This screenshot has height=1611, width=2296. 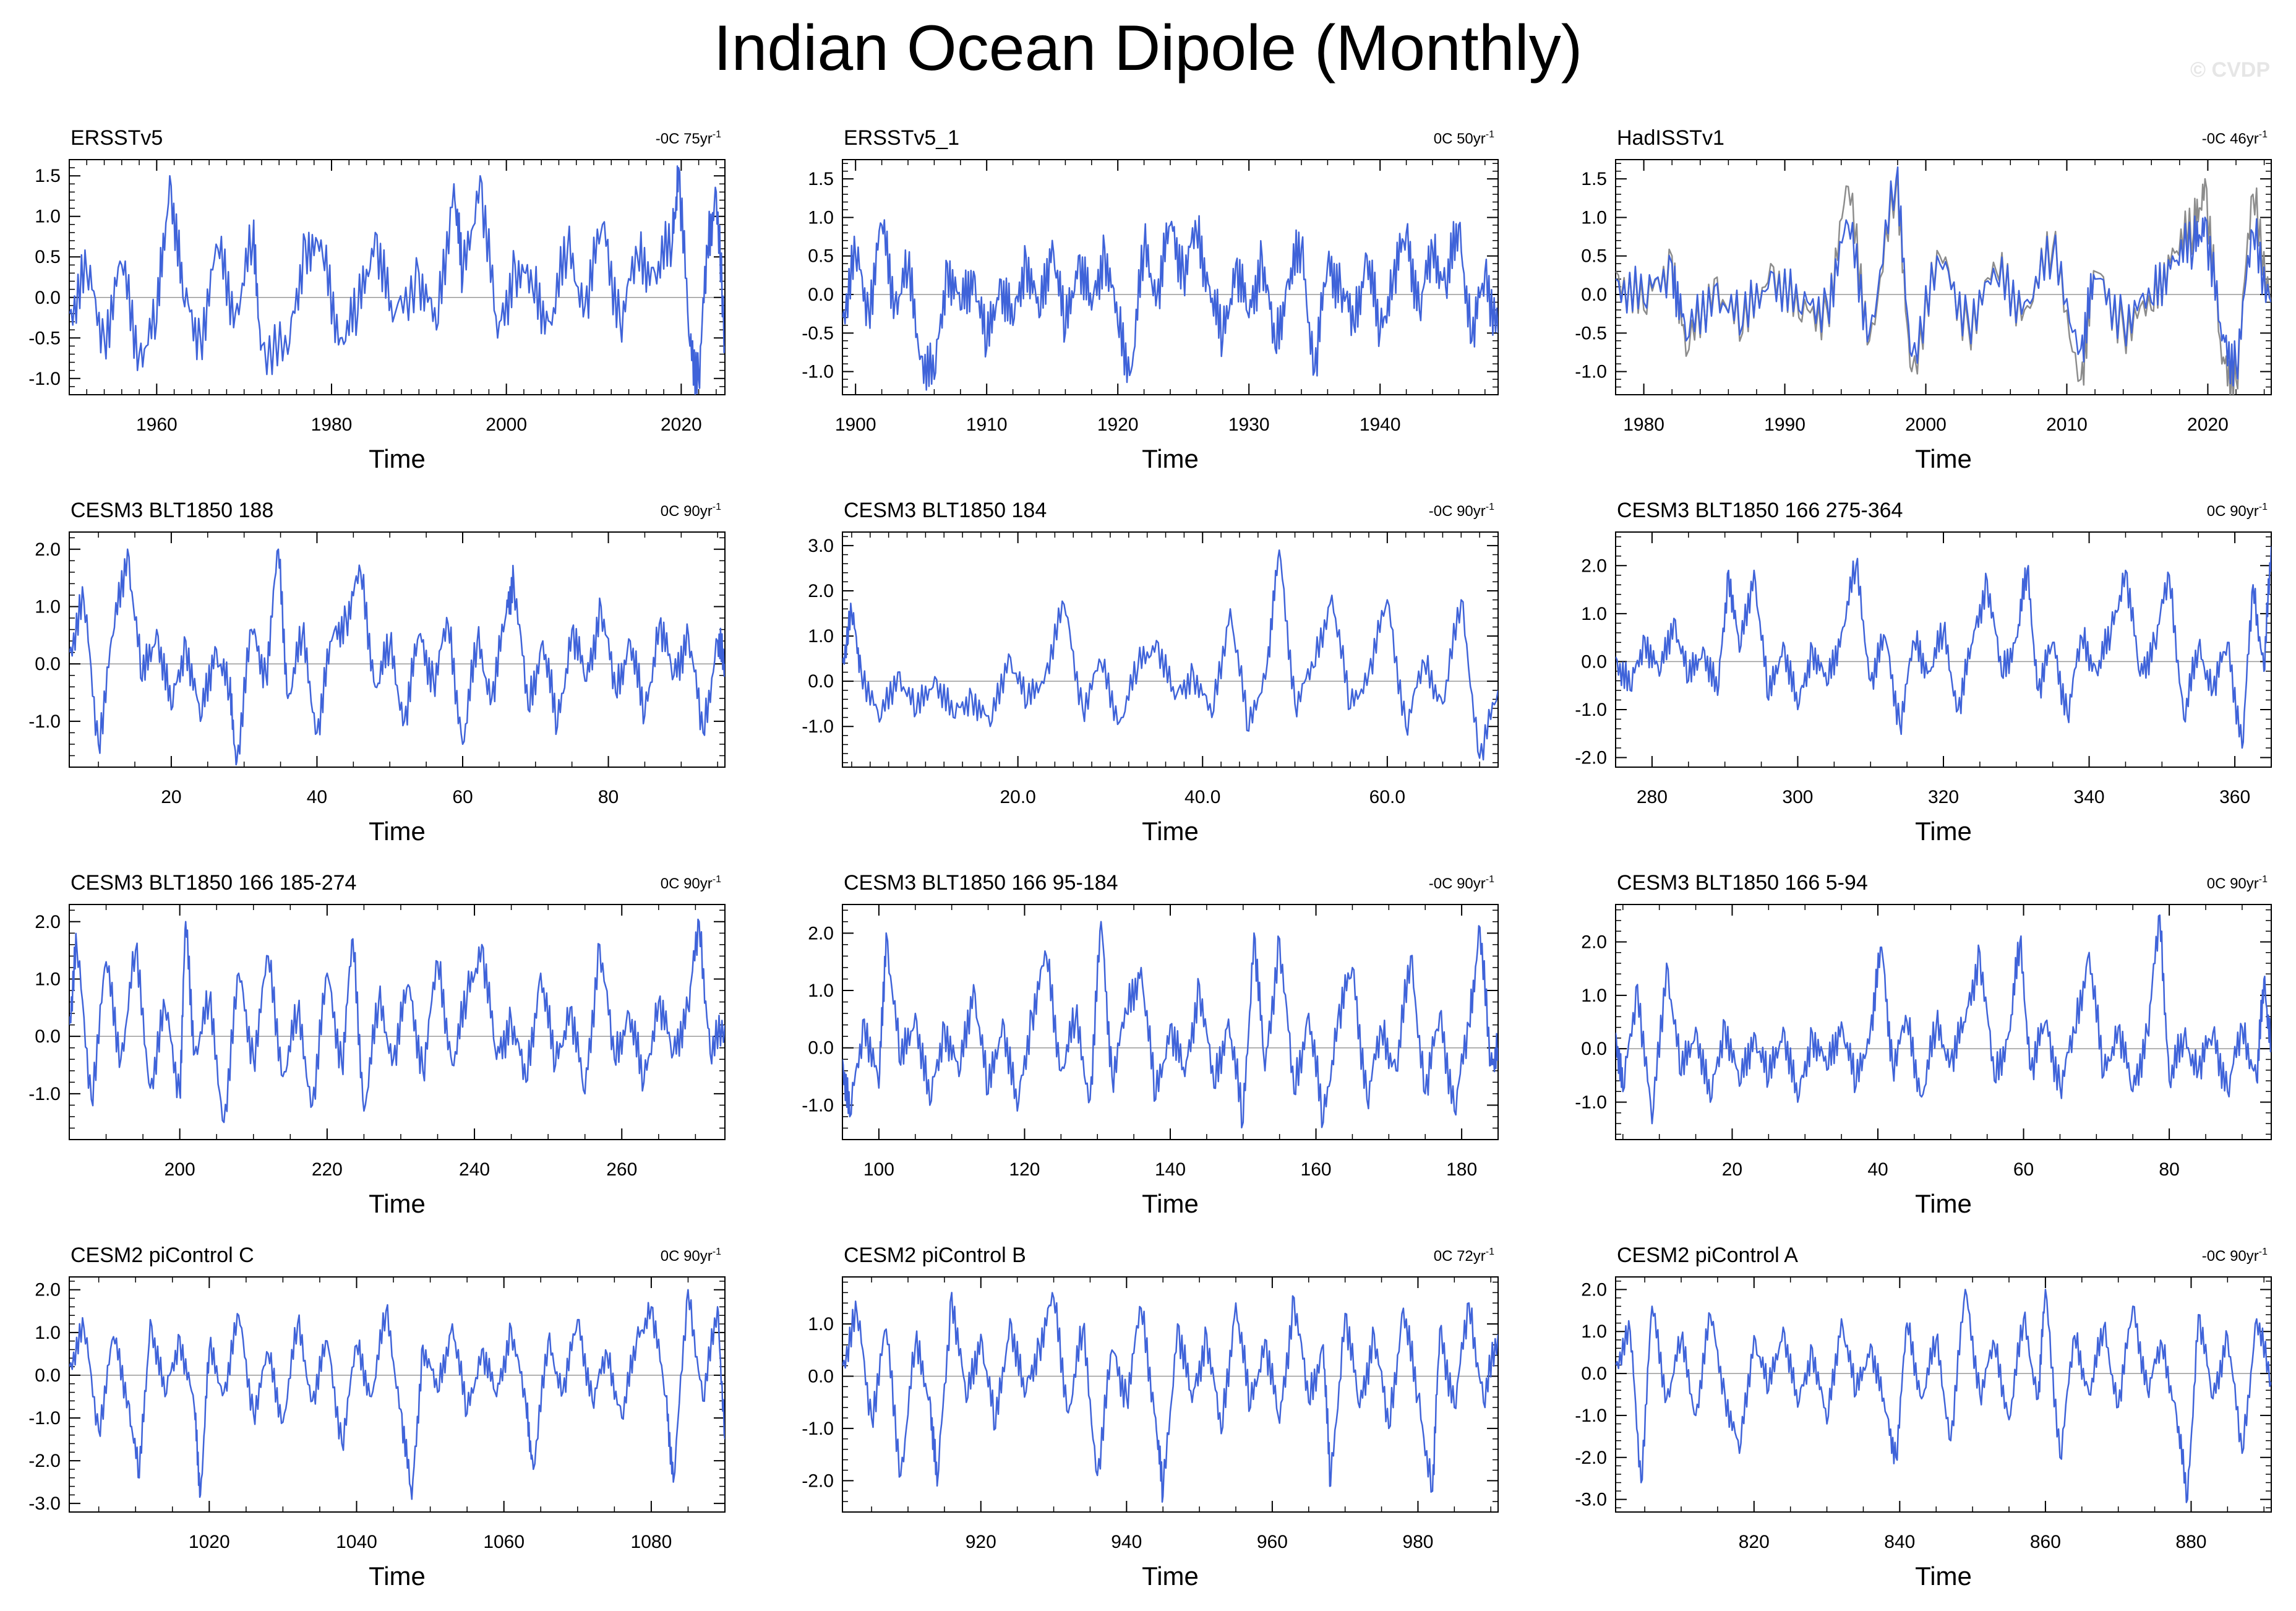 I want to click on page-title: Indian Ocean Dipole (Monthly), so click(x=1148, y=48).